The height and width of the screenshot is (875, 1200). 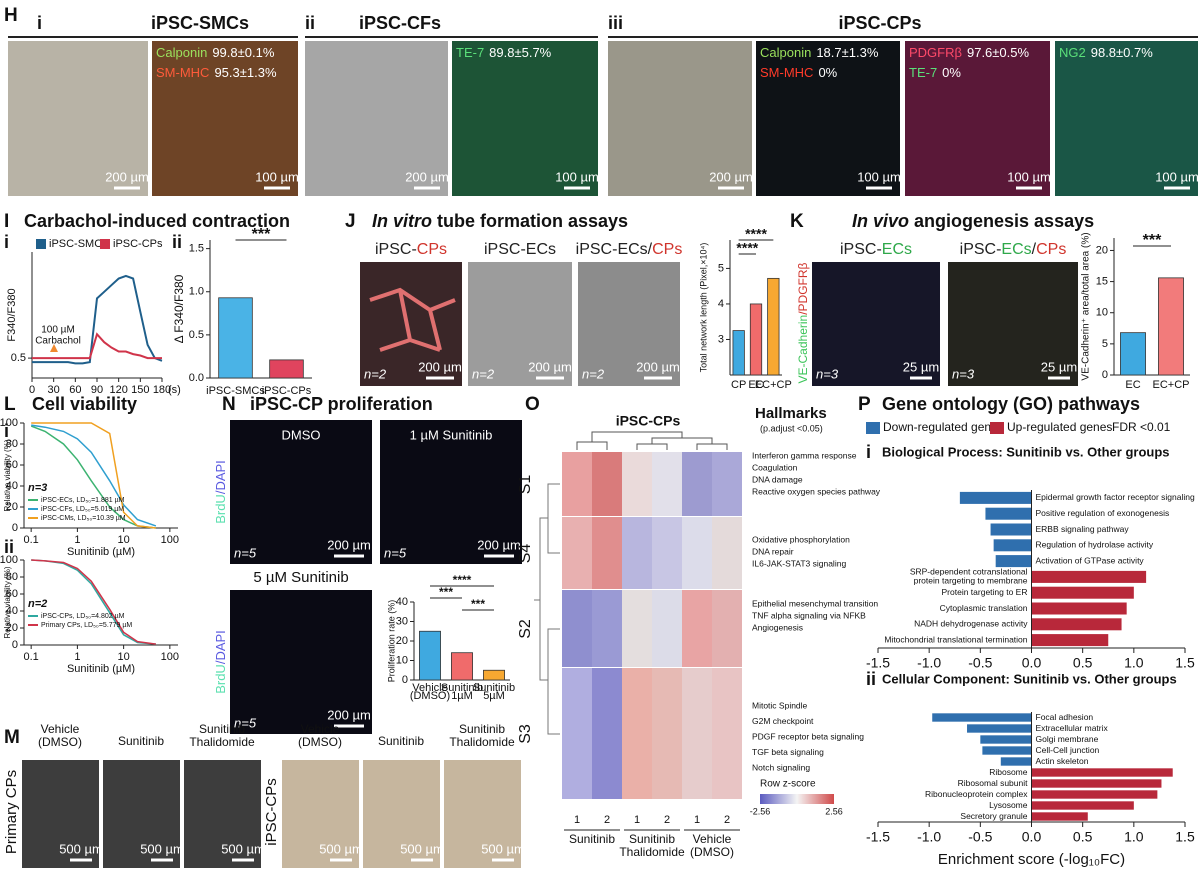 I want to click on pathway-label: Oxidative phosphorylation, so click(x=801, y=539).